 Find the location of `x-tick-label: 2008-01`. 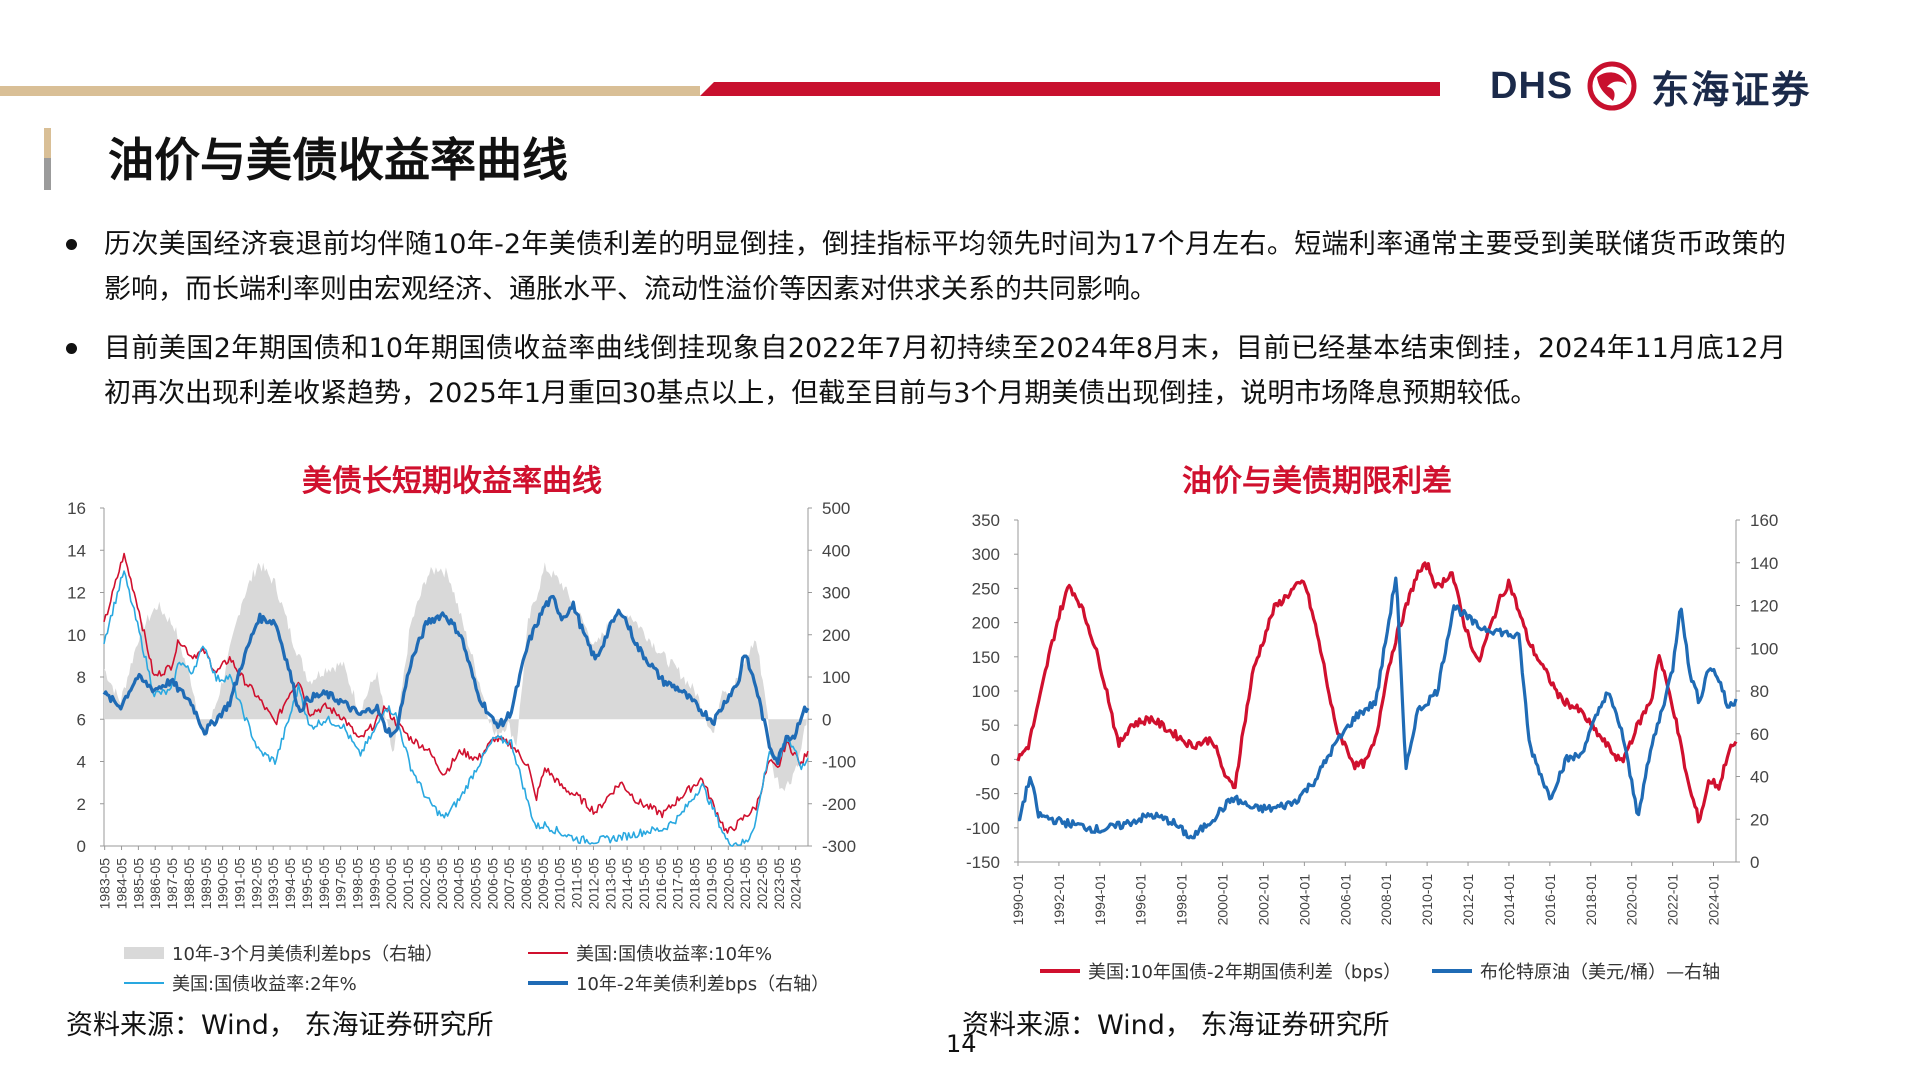

x-tick-label: 2008-01 is located at coordinates (1386, 900).